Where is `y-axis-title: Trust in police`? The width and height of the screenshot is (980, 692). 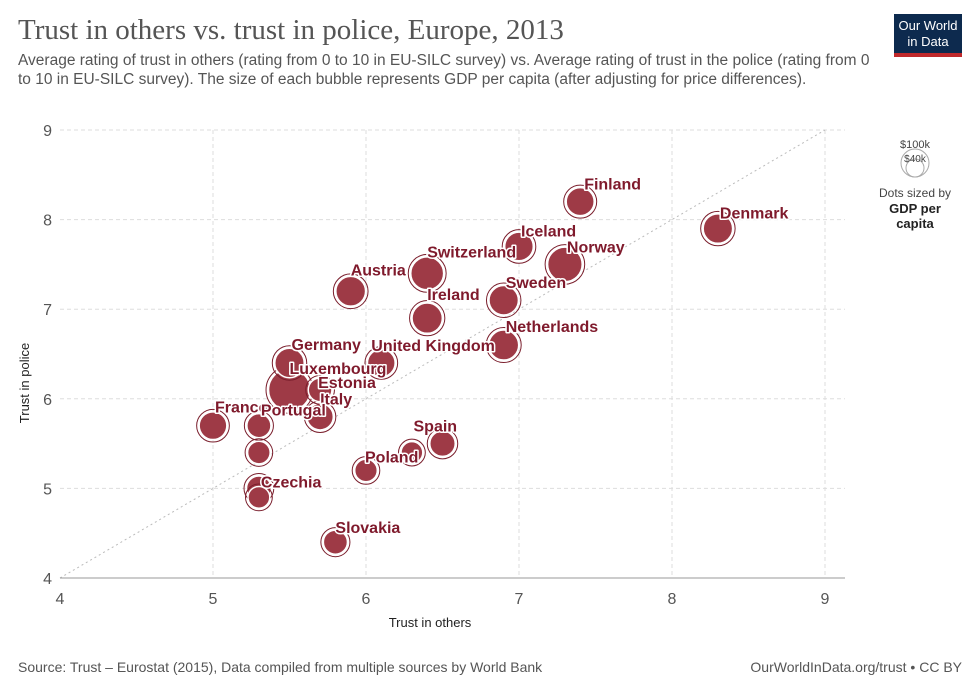 y-axis-title: Trust in police is located at coordinates (24, 383).